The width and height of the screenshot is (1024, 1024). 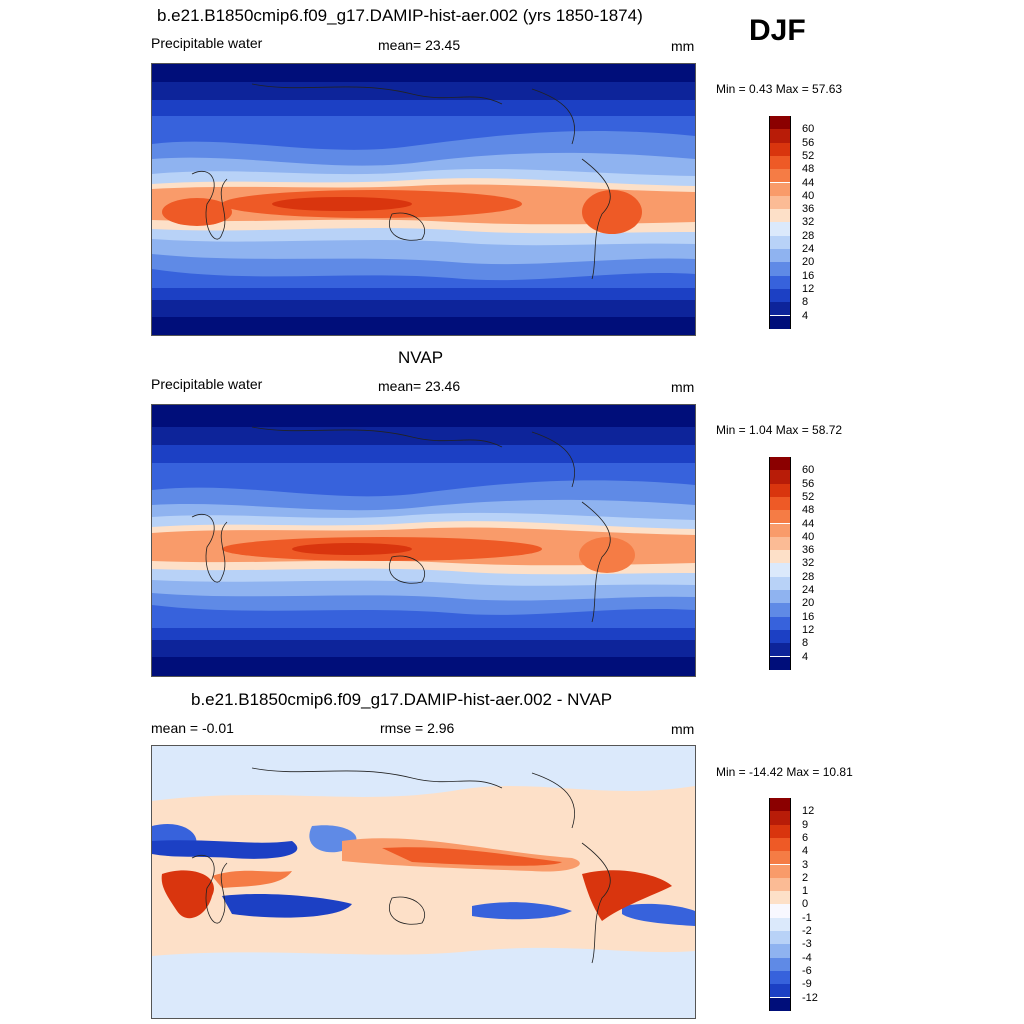 I want to click on panel1-colorbar-label: 16, so click(x=808, y=275).